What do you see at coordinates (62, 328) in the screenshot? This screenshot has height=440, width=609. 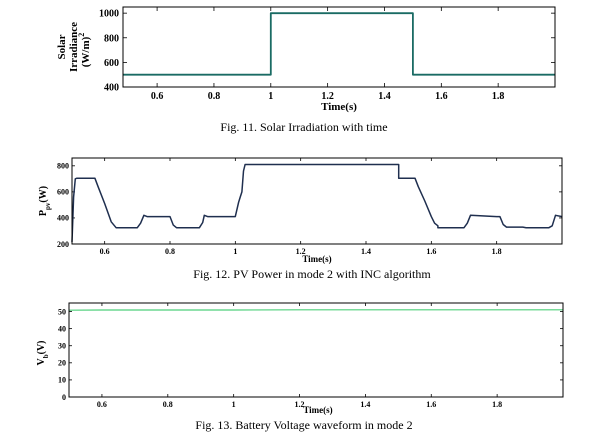 I see `fig13-ytick-label: 40` at bounding box center [62, 328].